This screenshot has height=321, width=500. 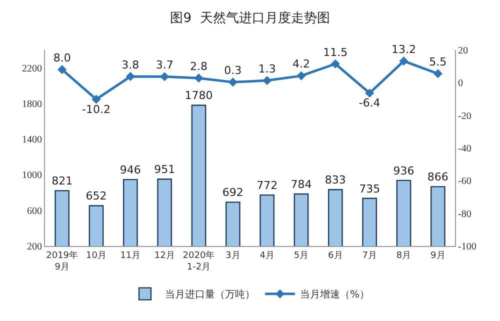 What do you see at coordinates (210, 294) in the screenshot?
I see `legend-label: 当月进口量（万吨）` at bounding box center [210, 294].